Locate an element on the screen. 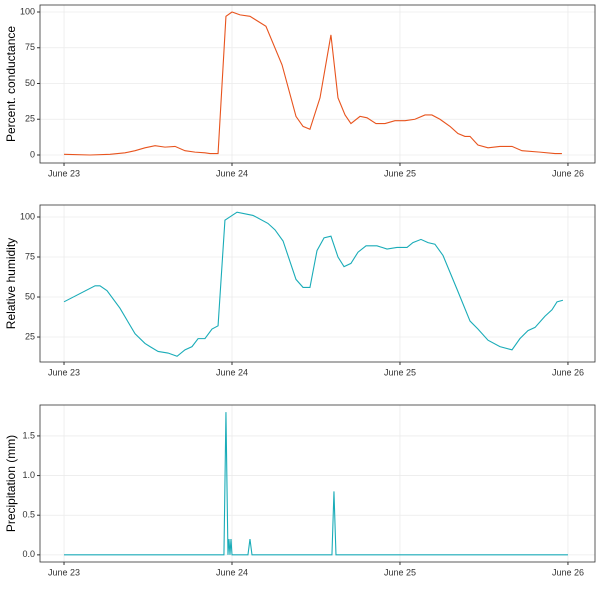 The image size is (600, 605). y-axis-label: Percent. conductance is located at coordinates (11, 84).